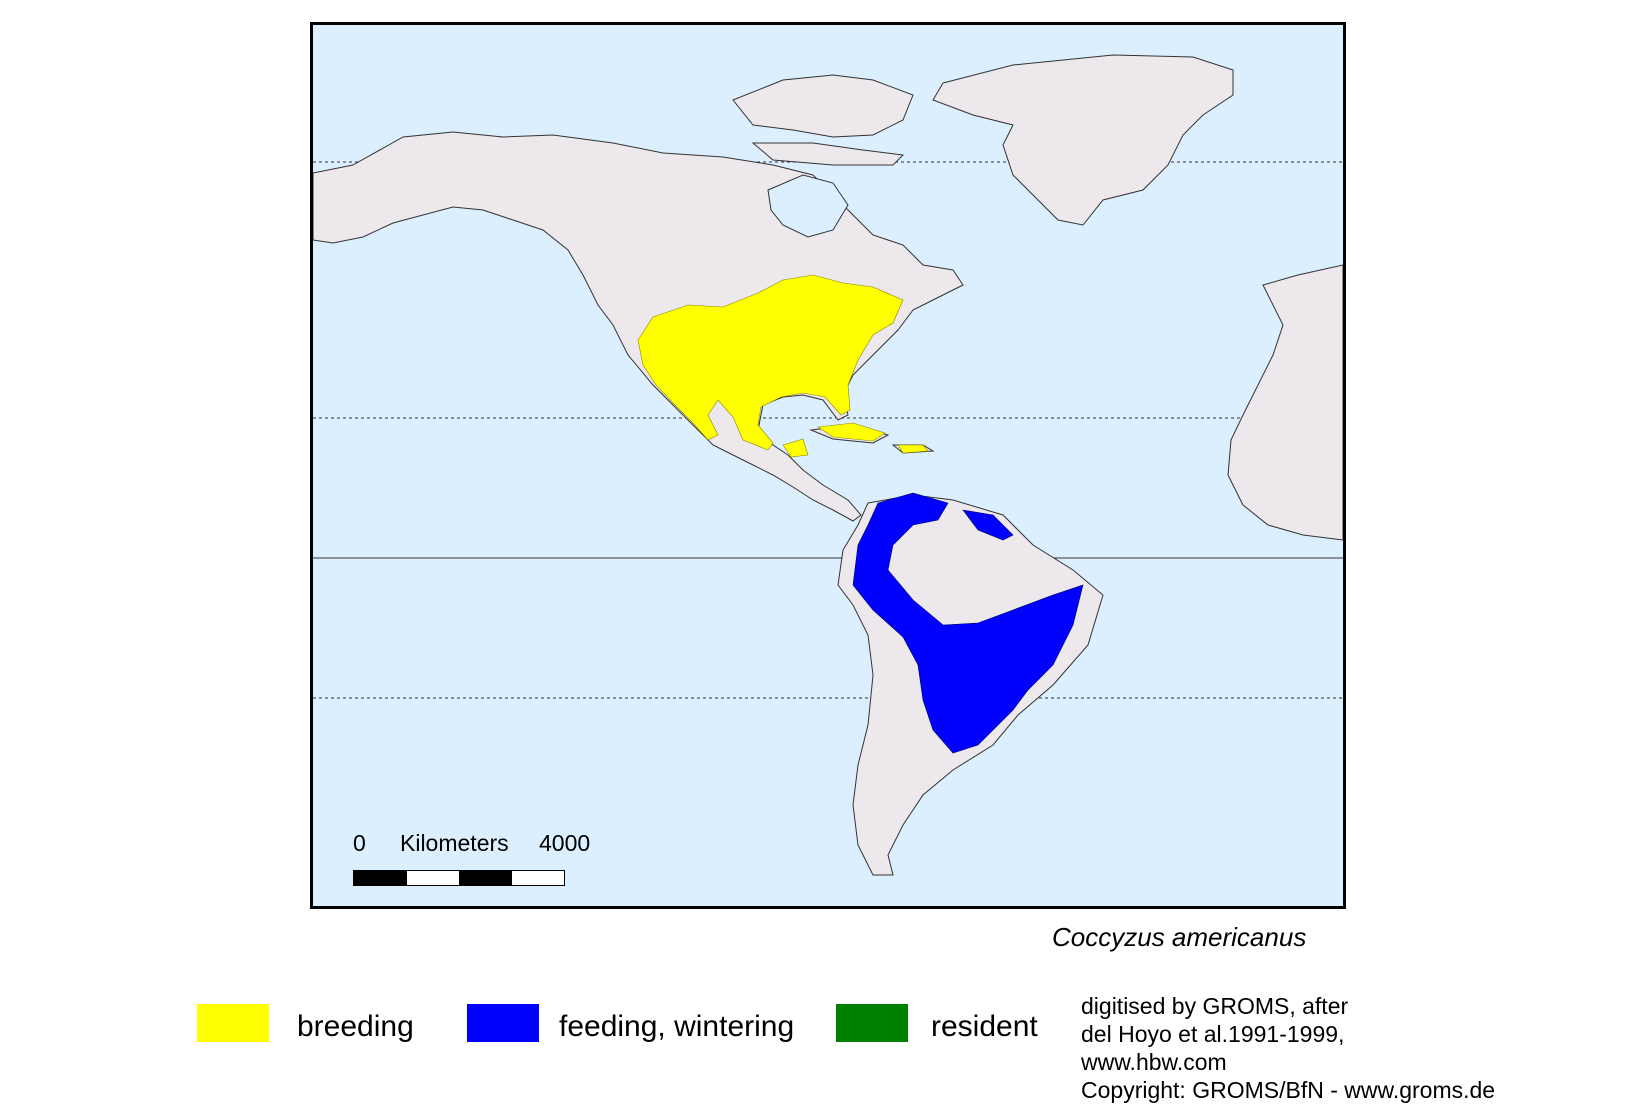 The height and width of the screenshot is (1114, 1644). What do you see at coordinates (355, 1026) in the screenshot?
I see `legend-label-breeding: breeding` at bounding box center [355, 1026].